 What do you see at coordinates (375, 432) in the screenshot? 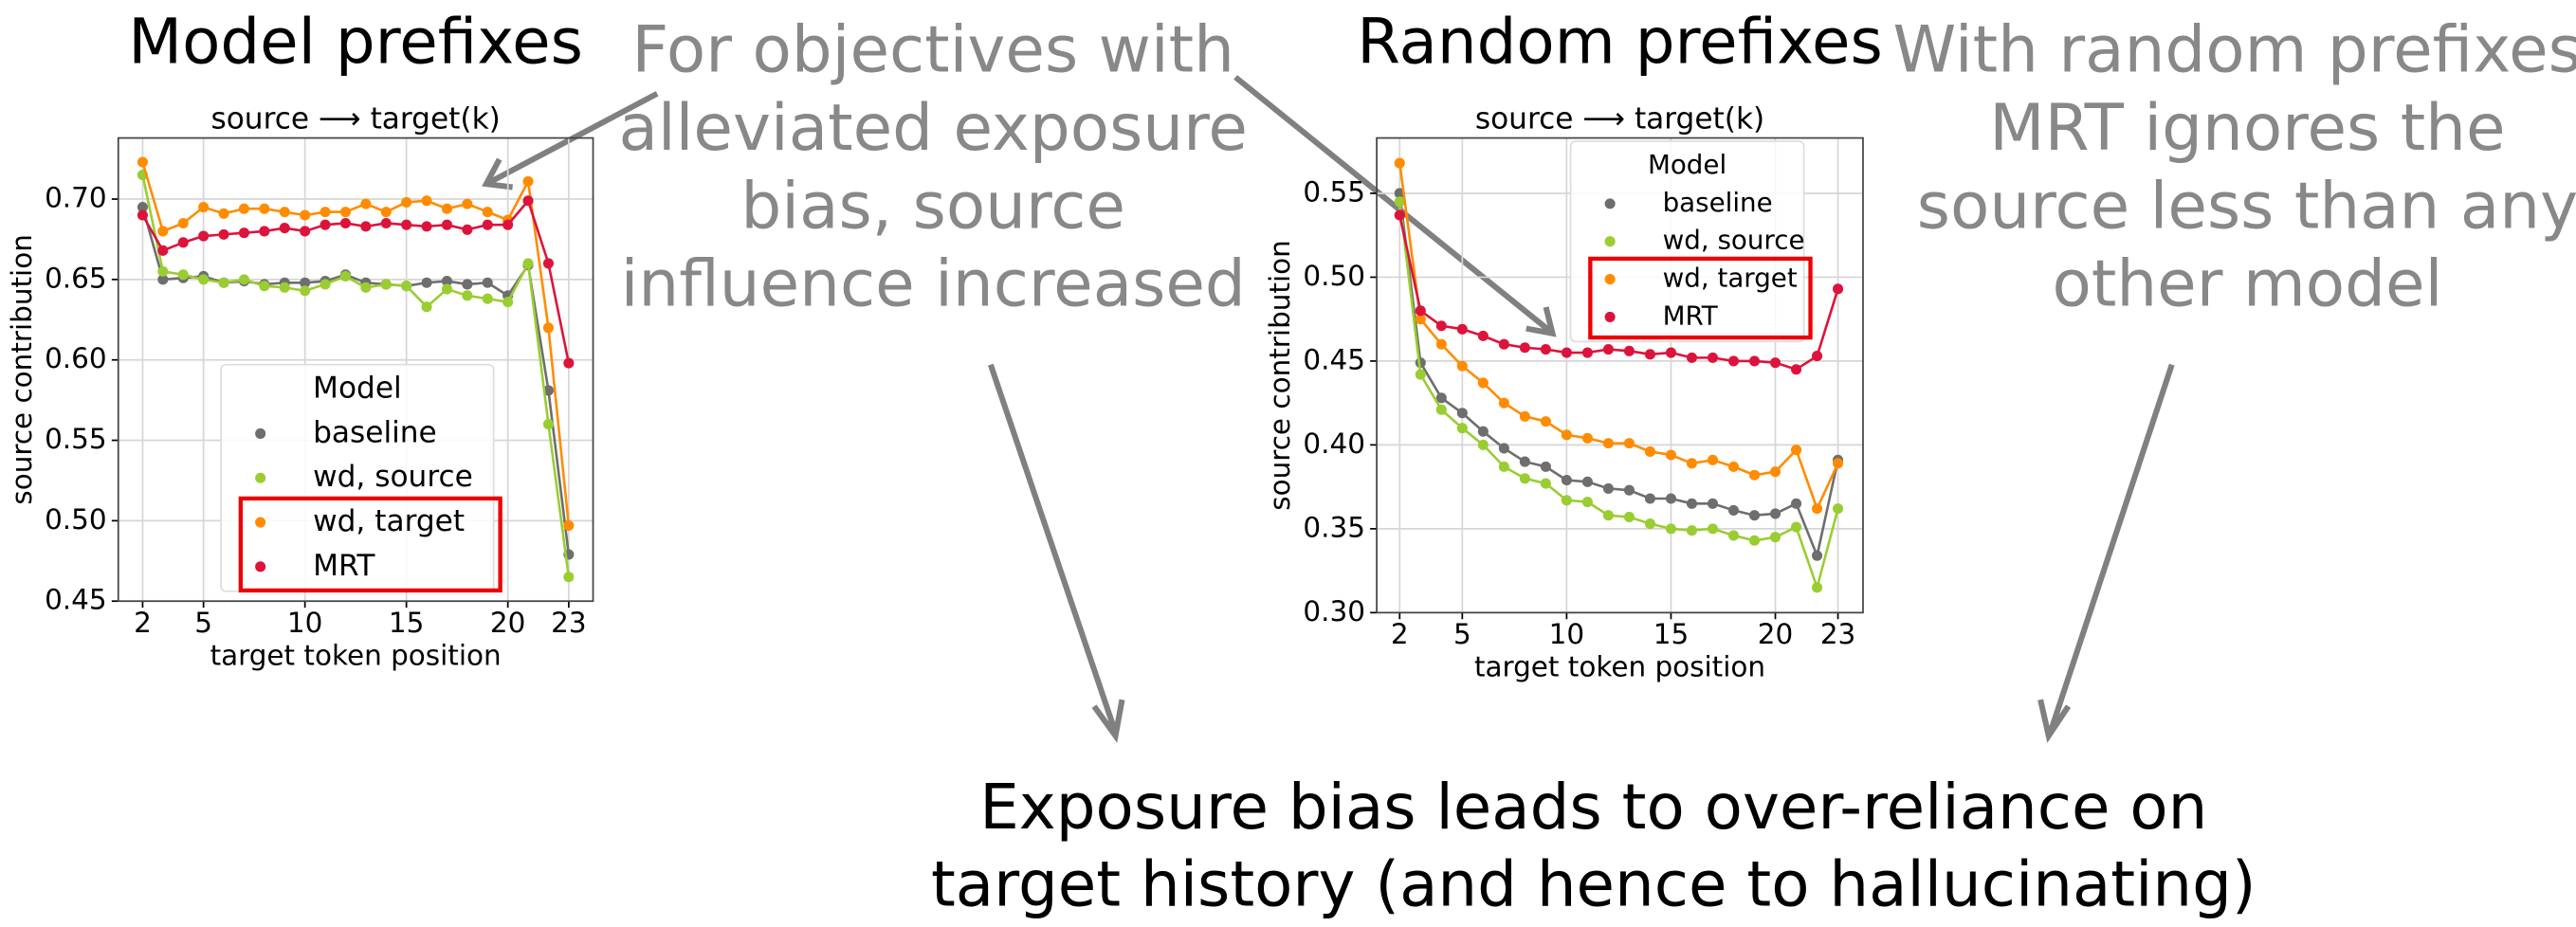
I see `legend-label: baseline` at bounding box center [375, 432].